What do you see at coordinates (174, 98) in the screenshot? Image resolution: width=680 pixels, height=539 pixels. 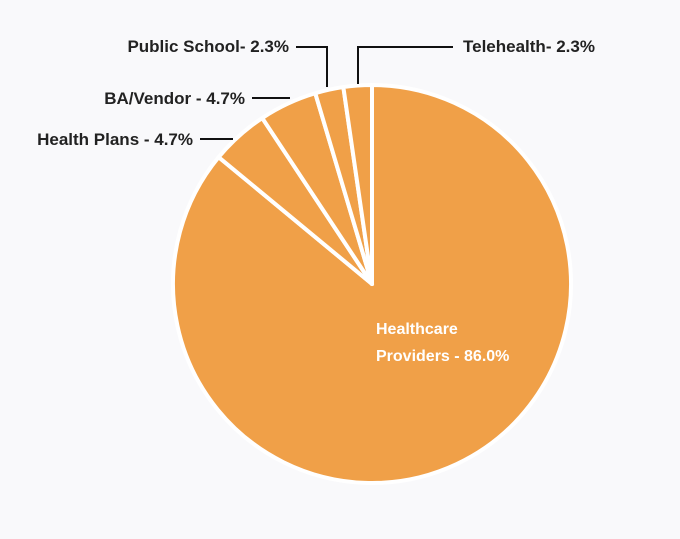 I see `slice-label-2: BA/Vendor - 4.7%` at bounding box center [174, 98].